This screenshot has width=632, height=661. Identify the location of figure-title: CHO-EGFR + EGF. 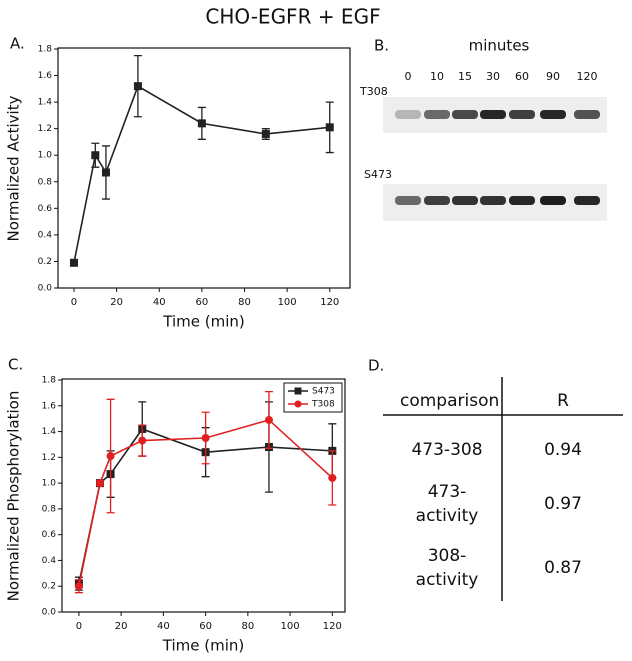
(292, 17).